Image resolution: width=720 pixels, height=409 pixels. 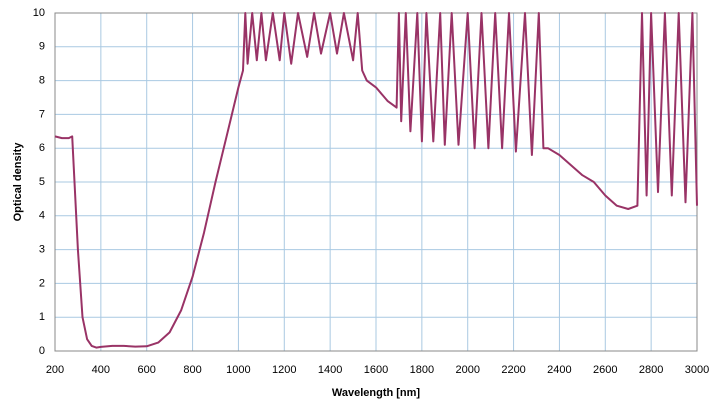 What do you see at coordinates (559, 370) in the screenshot?
I see `x-tick-label: 2400` at bounding box center [559, 370].